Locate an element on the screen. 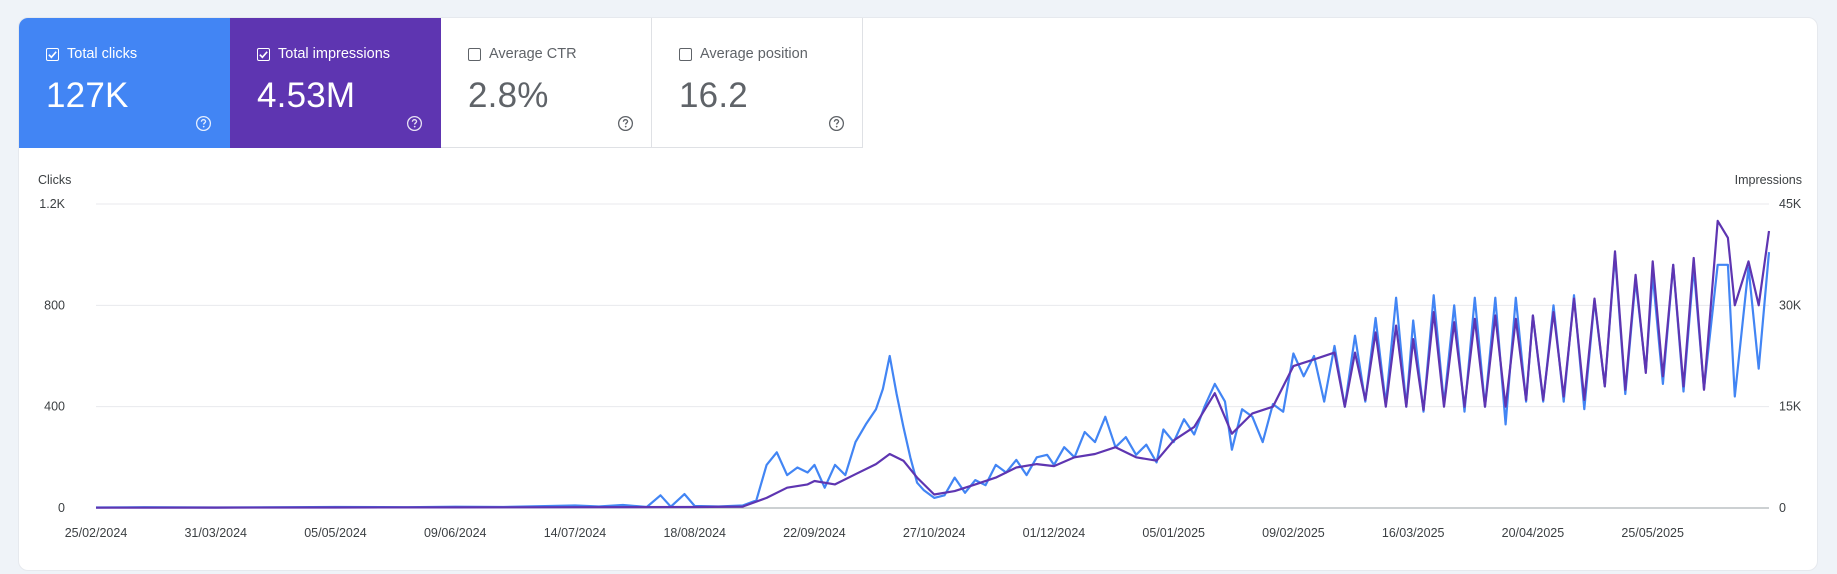 The image size is (1837, 574). metric-value: 127K is located at coordinates (87, 95).